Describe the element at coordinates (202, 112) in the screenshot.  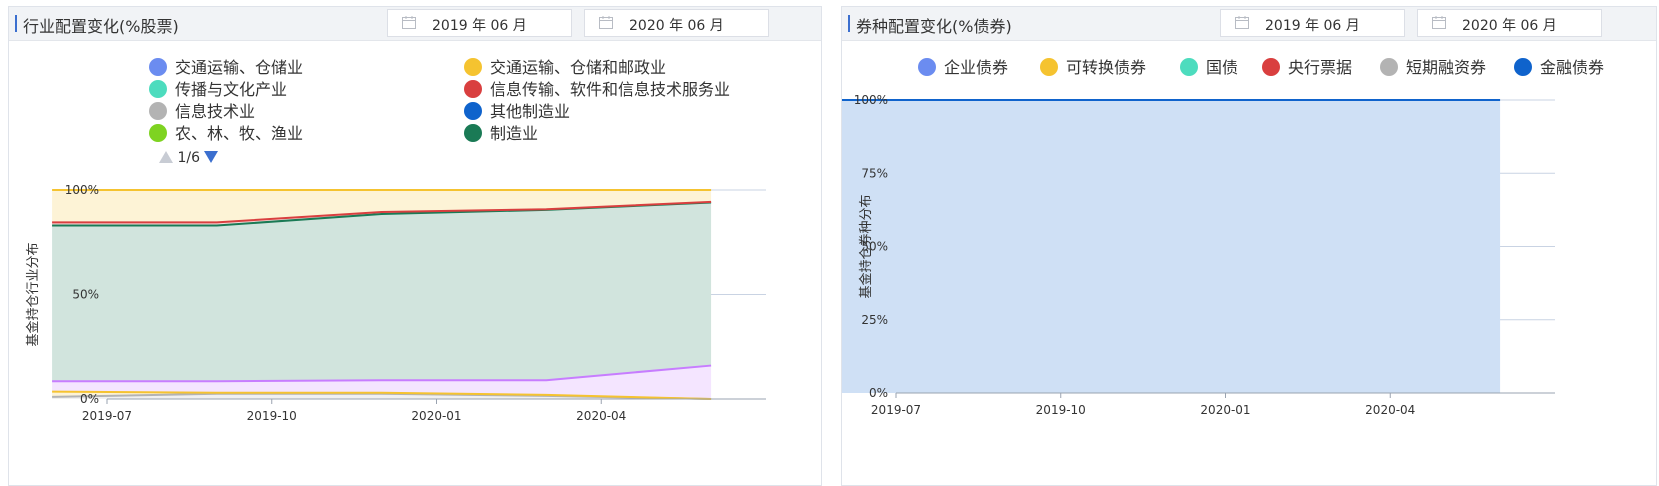
I see `legend-item: 信息技术业` at that location.